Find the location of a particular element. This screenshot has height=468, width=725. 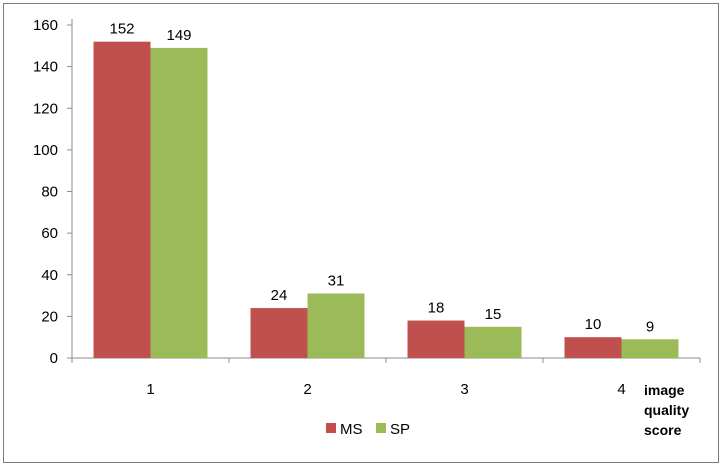

data-label: 149 is located at coordinates (178, 35).